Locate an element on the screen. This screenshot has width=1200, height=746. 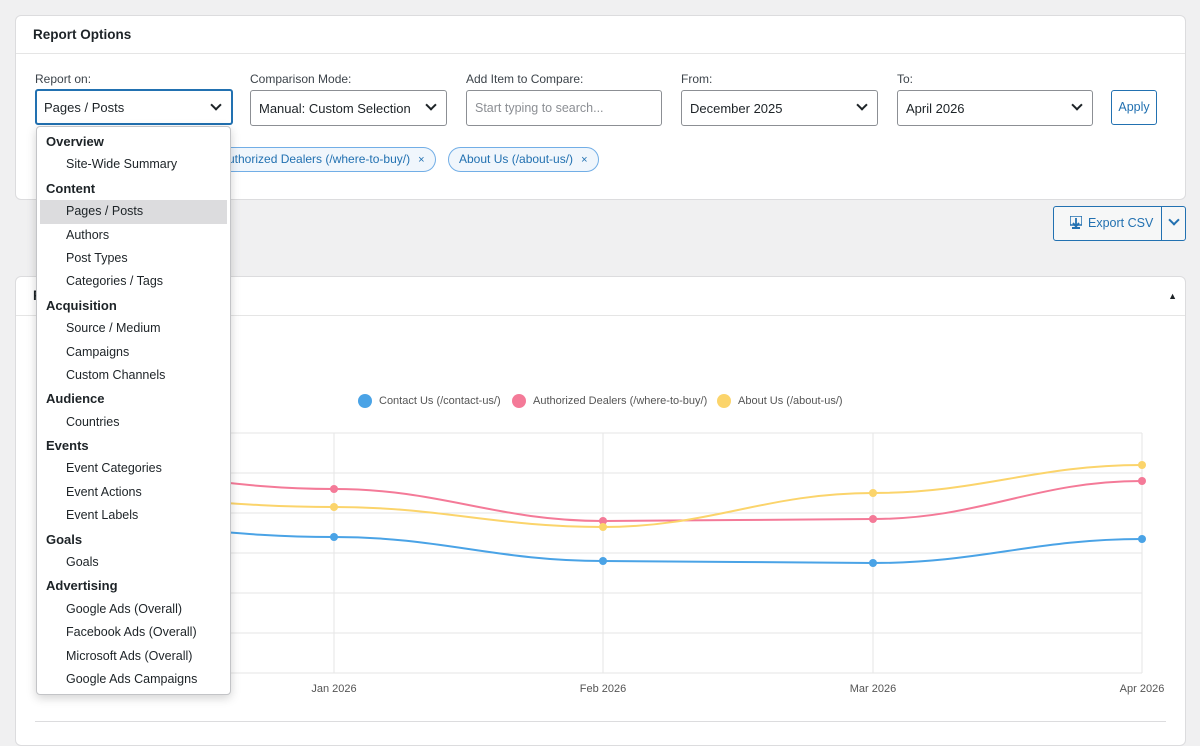
export-options-toggle is located at coordinates (1173, 223).